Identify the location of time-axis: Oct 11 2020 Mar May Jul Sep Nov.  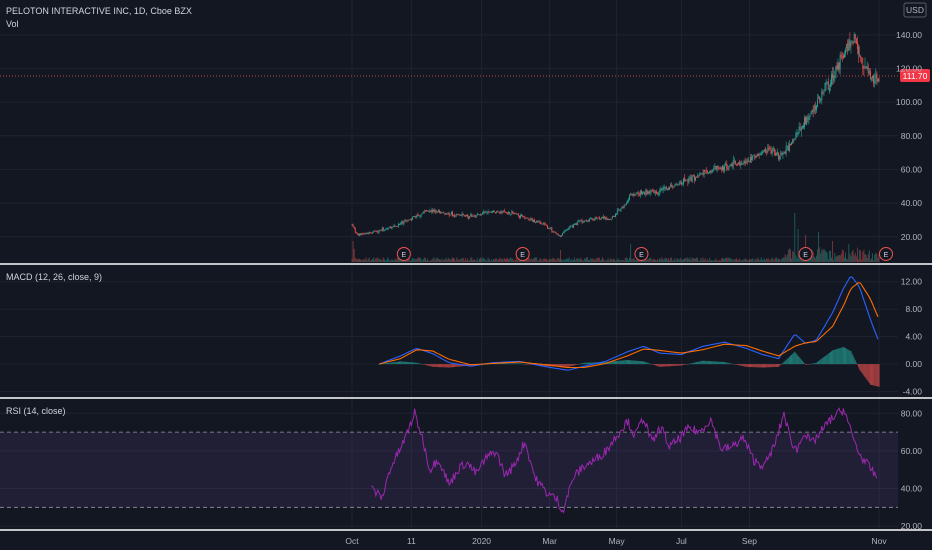
(616, 541).